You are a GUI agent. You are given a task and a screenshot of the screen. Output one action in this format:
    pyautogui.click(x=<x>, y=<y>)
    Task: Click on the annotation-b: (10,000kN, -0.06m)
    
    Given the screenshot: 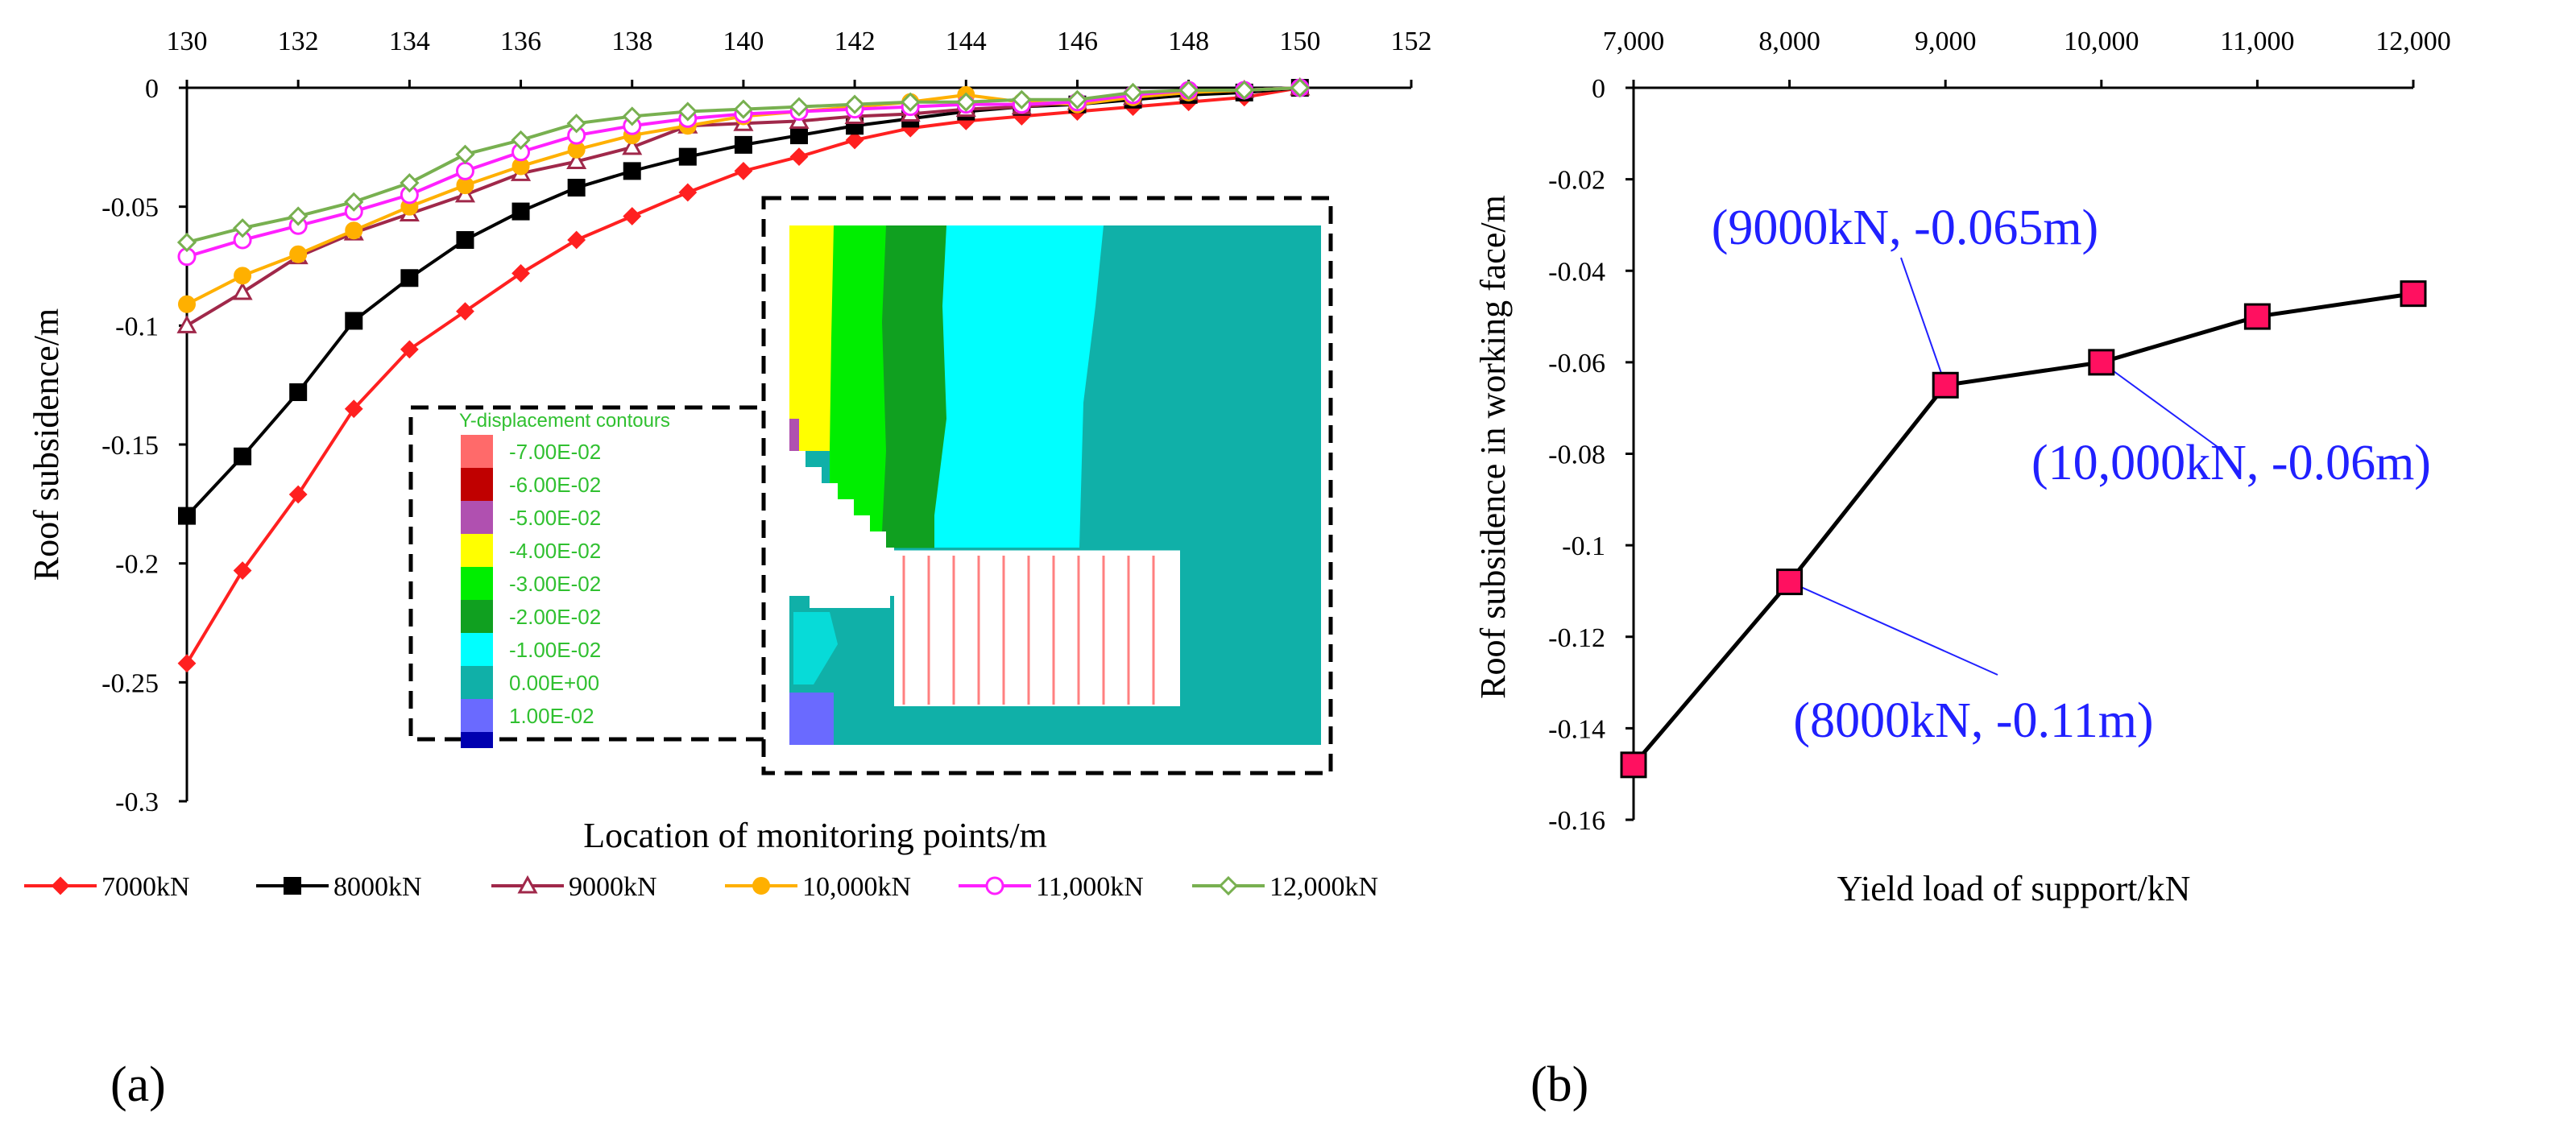 What is the action you would take?
    pyautogui.click(x=2231, y=426)
    